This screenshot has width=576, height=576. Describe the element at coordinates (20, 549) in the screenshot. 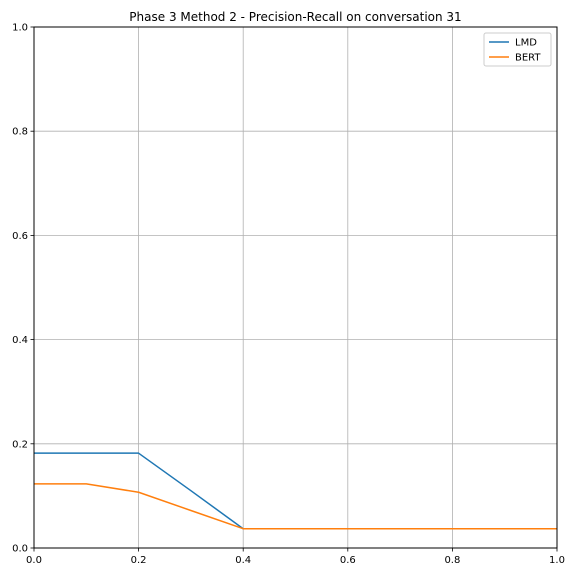

I see `y-tick-label: 0.0` at that location.